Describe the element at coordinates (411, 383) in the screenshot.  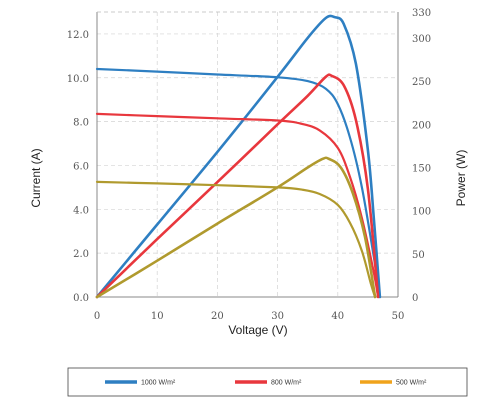
I see `legend-label-500: 500 W/m²` at that location.